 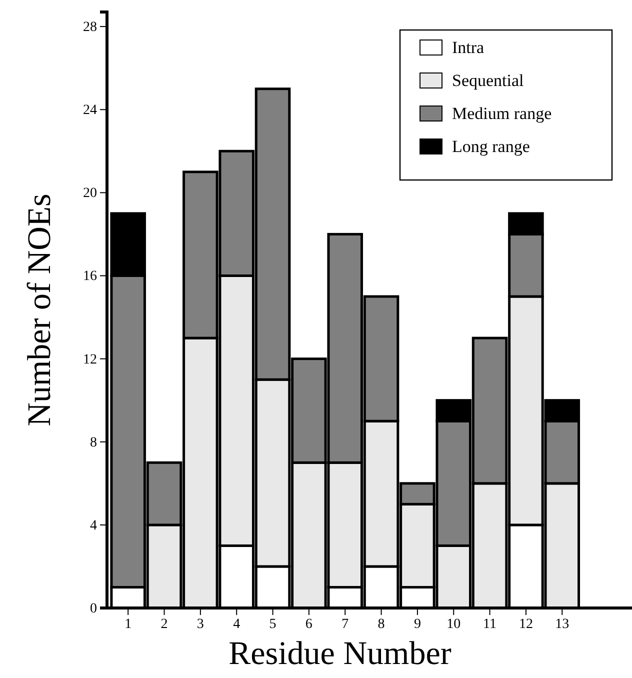 I want to click on x-tick-label: 3, so click(x=200, y=624).